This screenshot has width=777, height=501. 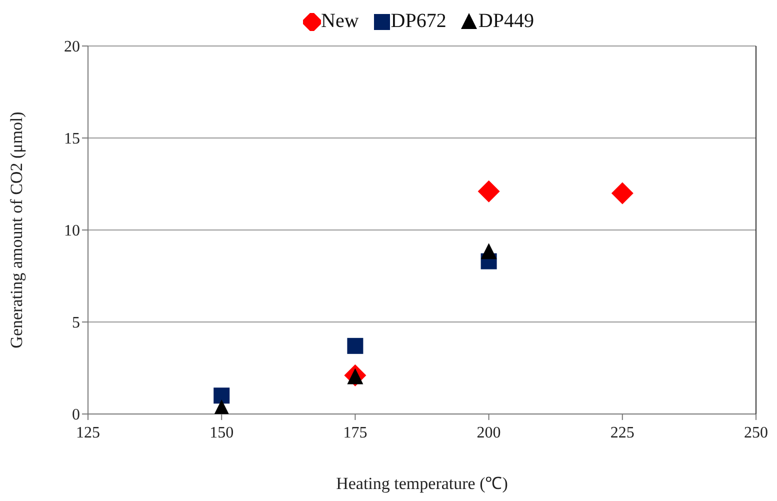 I want to click on y-tick-label: 20, so click(x=72, y=47).